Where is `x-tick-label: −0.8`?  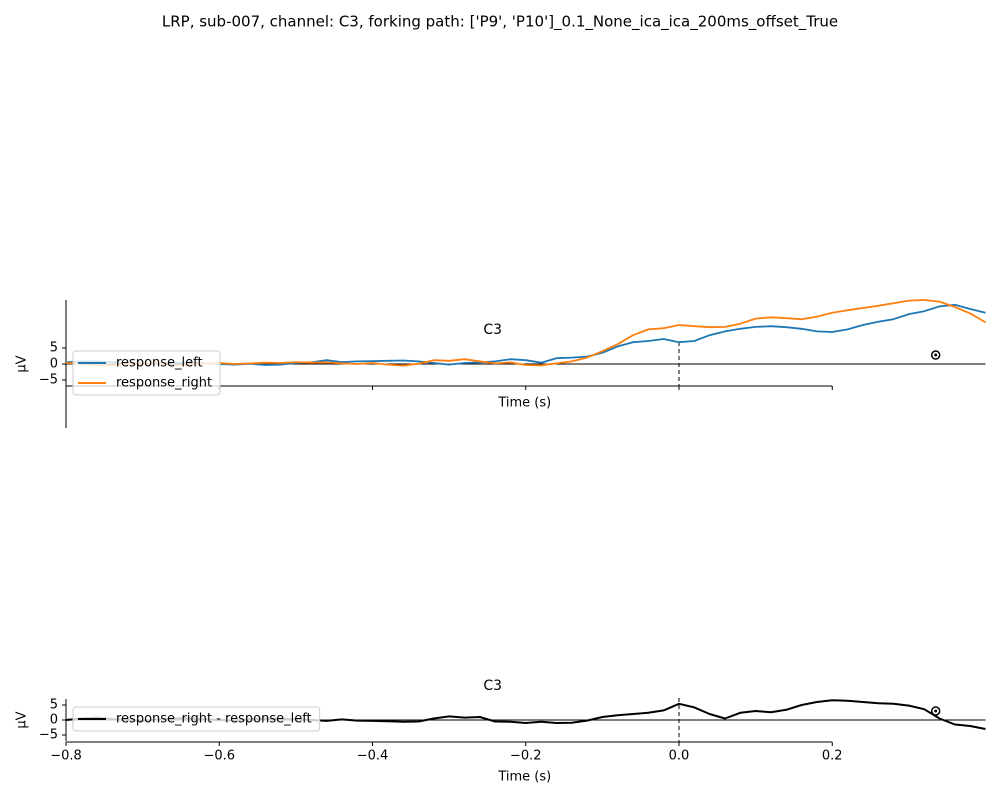
x-tick-label: −0.8 is located at coordinates (66, 756).